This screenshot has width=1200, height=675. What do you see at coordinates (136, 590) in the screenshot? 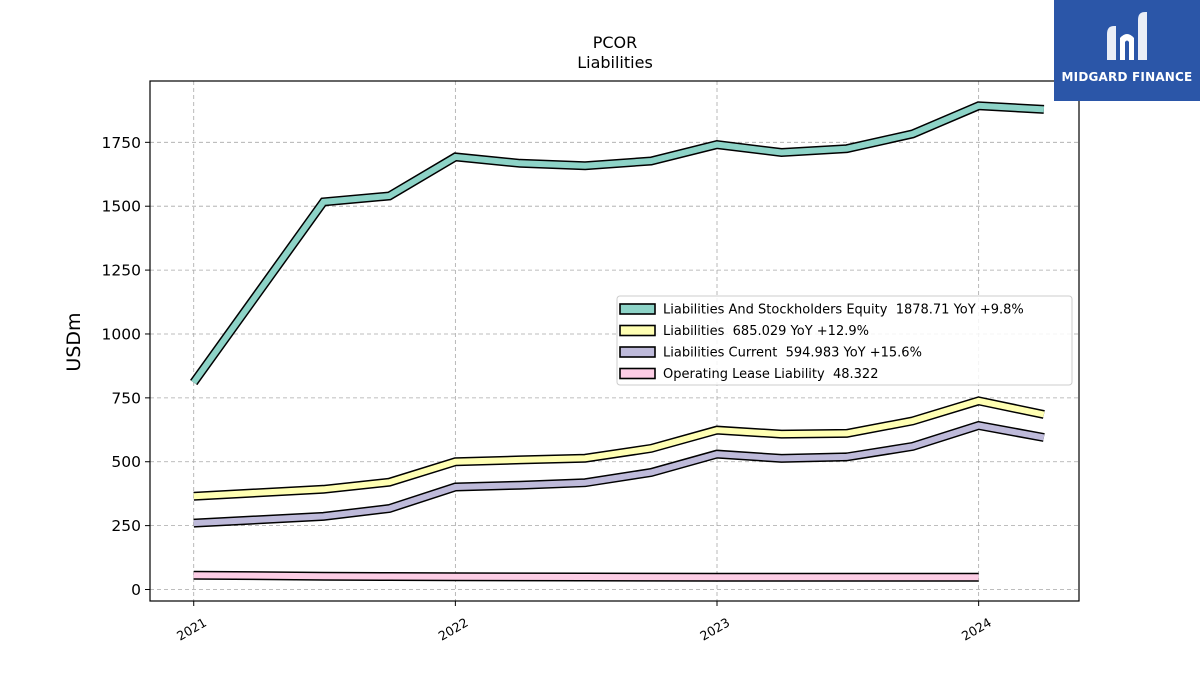
I see `y-tick-label: 0` at bounding box center [136, 590].